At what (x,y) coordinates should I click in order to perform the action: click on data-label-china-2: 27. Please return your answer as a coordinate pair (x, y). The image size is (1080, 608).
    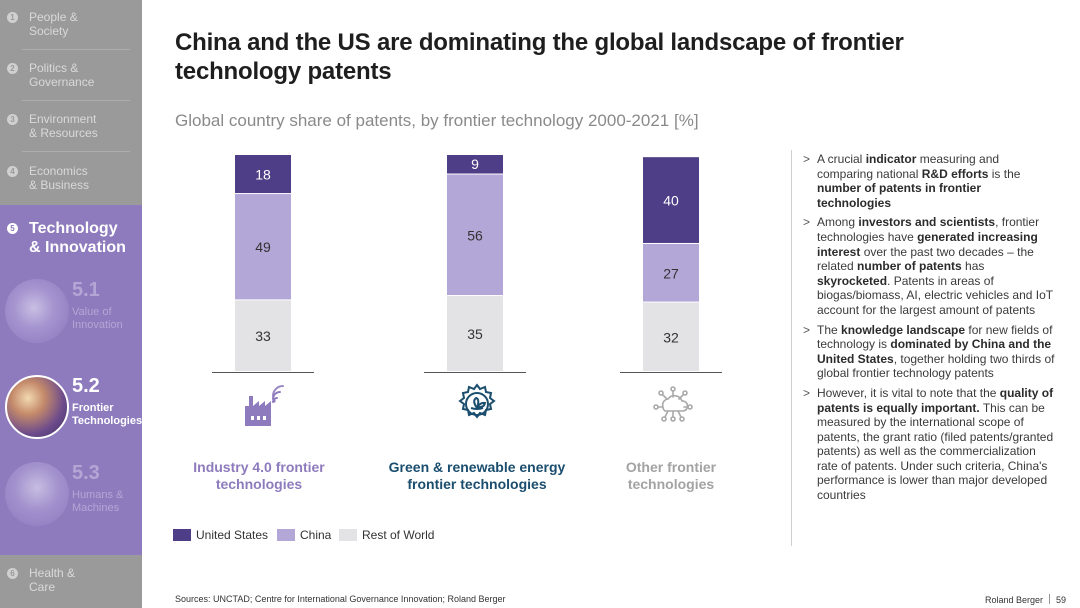
    Looking at the image, I should click on (671, 273).